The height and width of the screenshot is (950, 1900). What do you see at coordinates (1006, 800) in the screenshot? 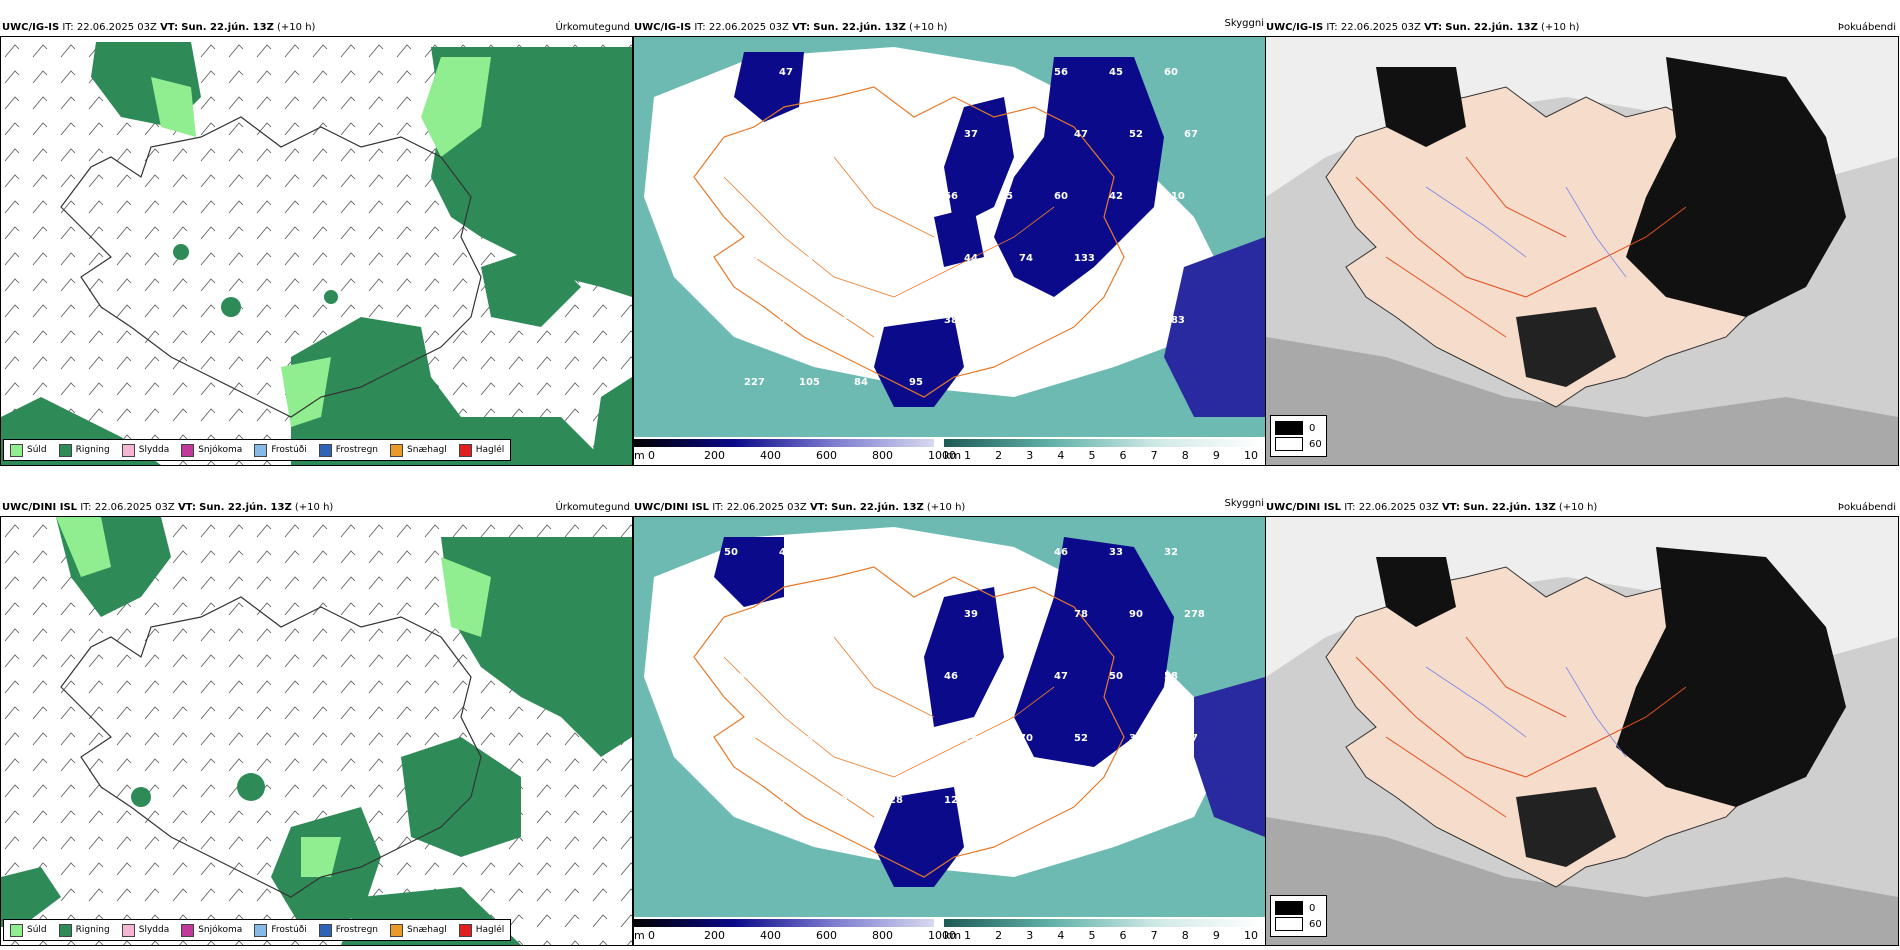
I see `visibility-value-label: 81` at bounding box center [1006, 800].